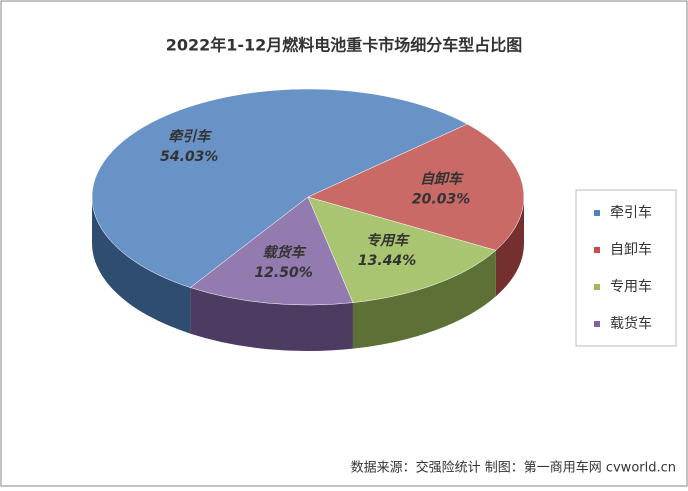  Describe the element at coordinates (513, 468) in the screenshot. I see `source-note: 数据来源：交强险统计 制图：第一商用车网 cvworld.cn` at that location.